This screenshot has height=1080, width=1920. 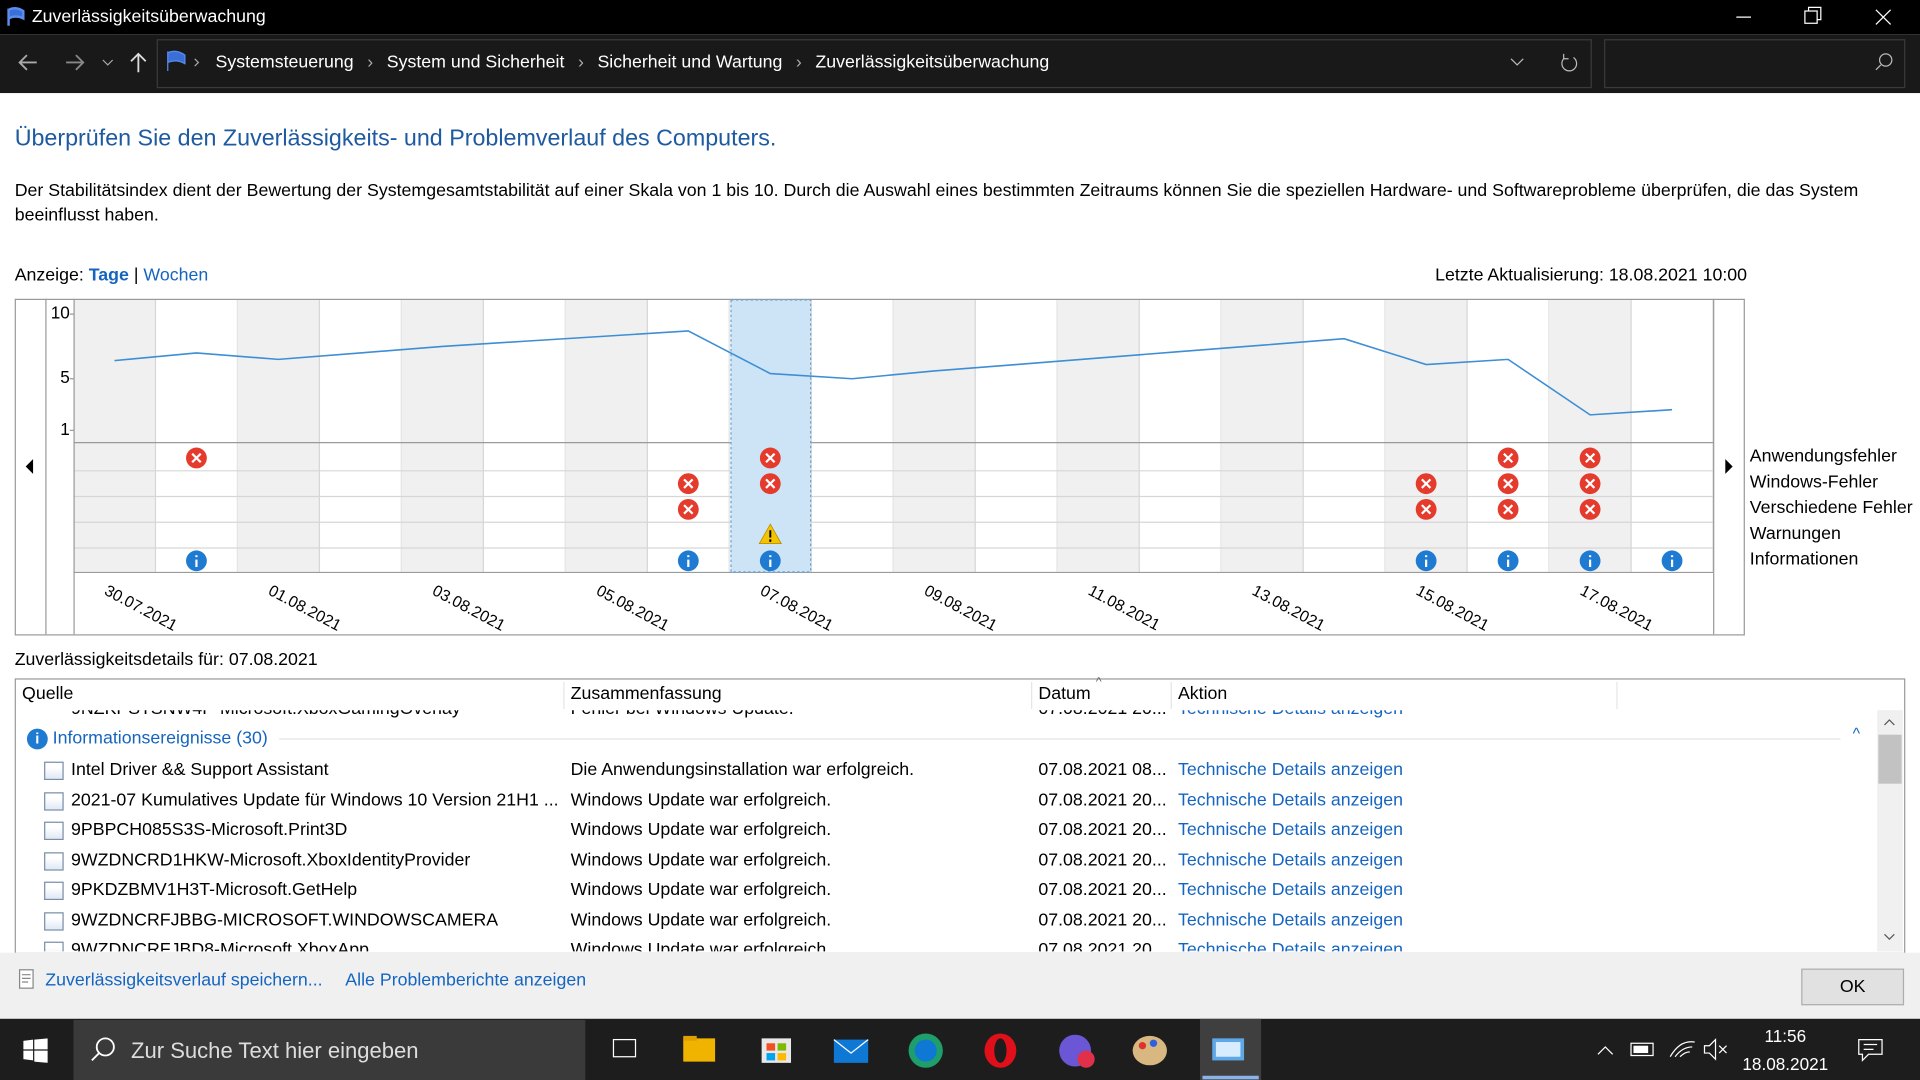 What do you see at coordinates (1890, 759) in the screenshot?
I see `scroll-thumb` at bounding box center [1890, 759].